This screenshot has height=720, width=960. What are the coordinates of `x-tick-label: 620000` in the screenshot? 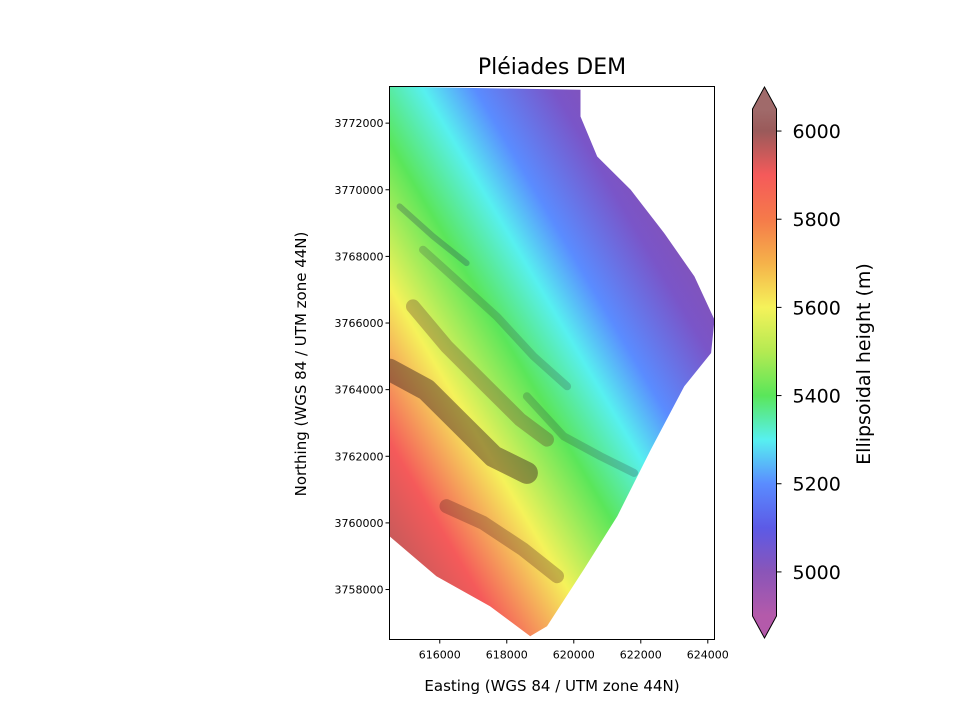 It's located at (574, 655).